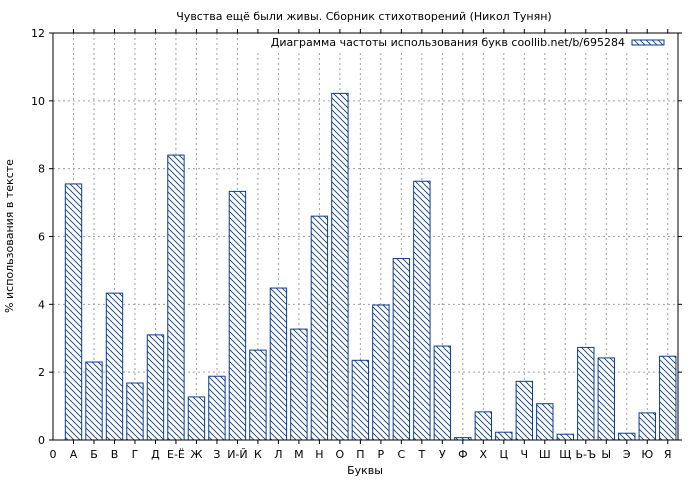  What do you see at coordinates (94, 454) in the screenshot?
I see `x-tick-label: Б` at bounding box center [94, 454].